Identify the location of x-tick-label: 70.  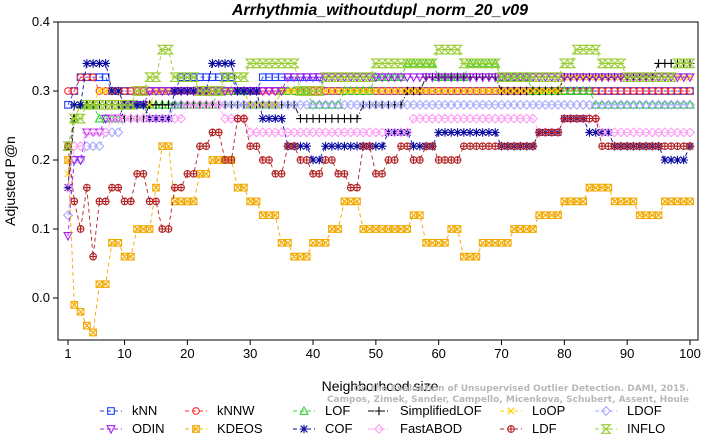
(501, 353).